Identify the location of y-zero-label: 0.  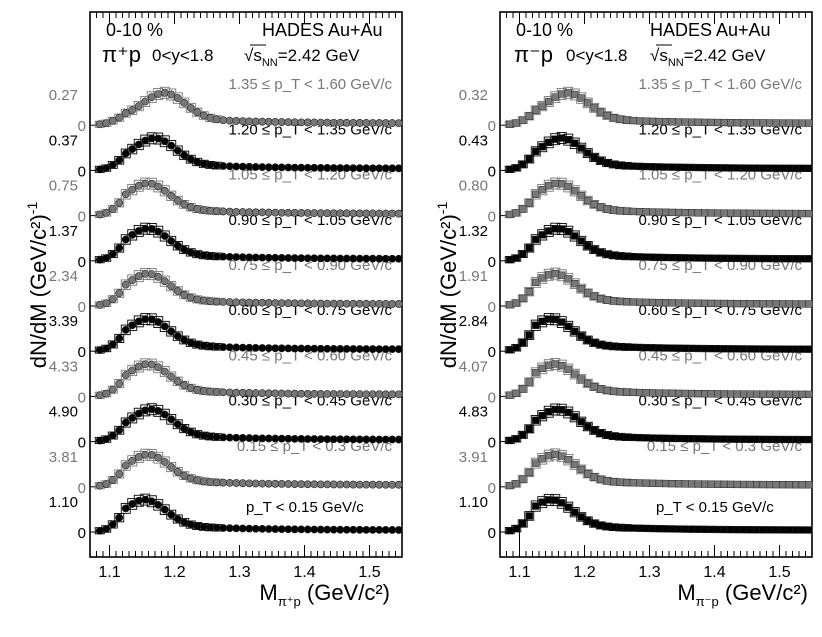
(82, 397).